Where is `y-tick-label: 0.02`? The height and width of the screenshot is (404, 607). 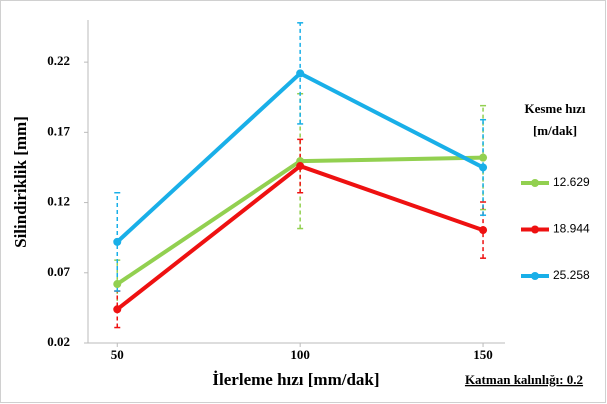 y-tick-label: 0.02 is located at coordinates (58, 341).